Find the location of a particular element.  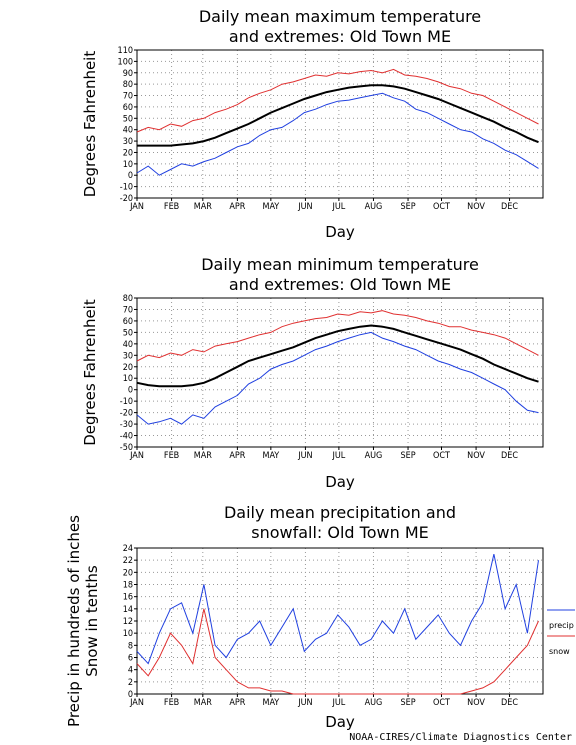

y-tick-label: -40 is located at coordinates (126, 437).